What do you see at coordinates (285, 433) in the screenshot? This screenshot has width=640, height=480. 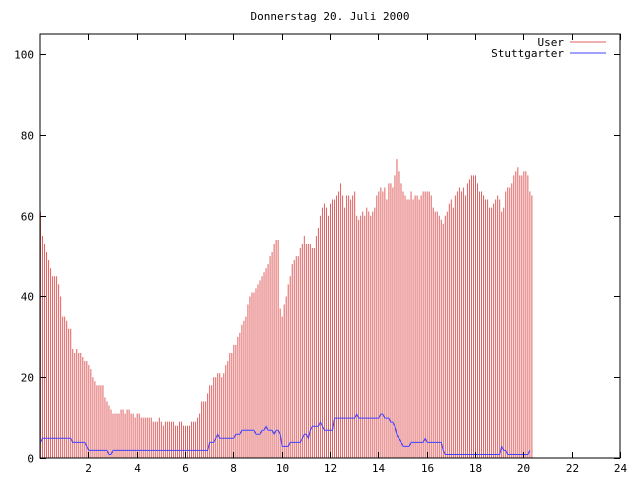 I see `stuttgarter-line` at bounding box center [285, 433].